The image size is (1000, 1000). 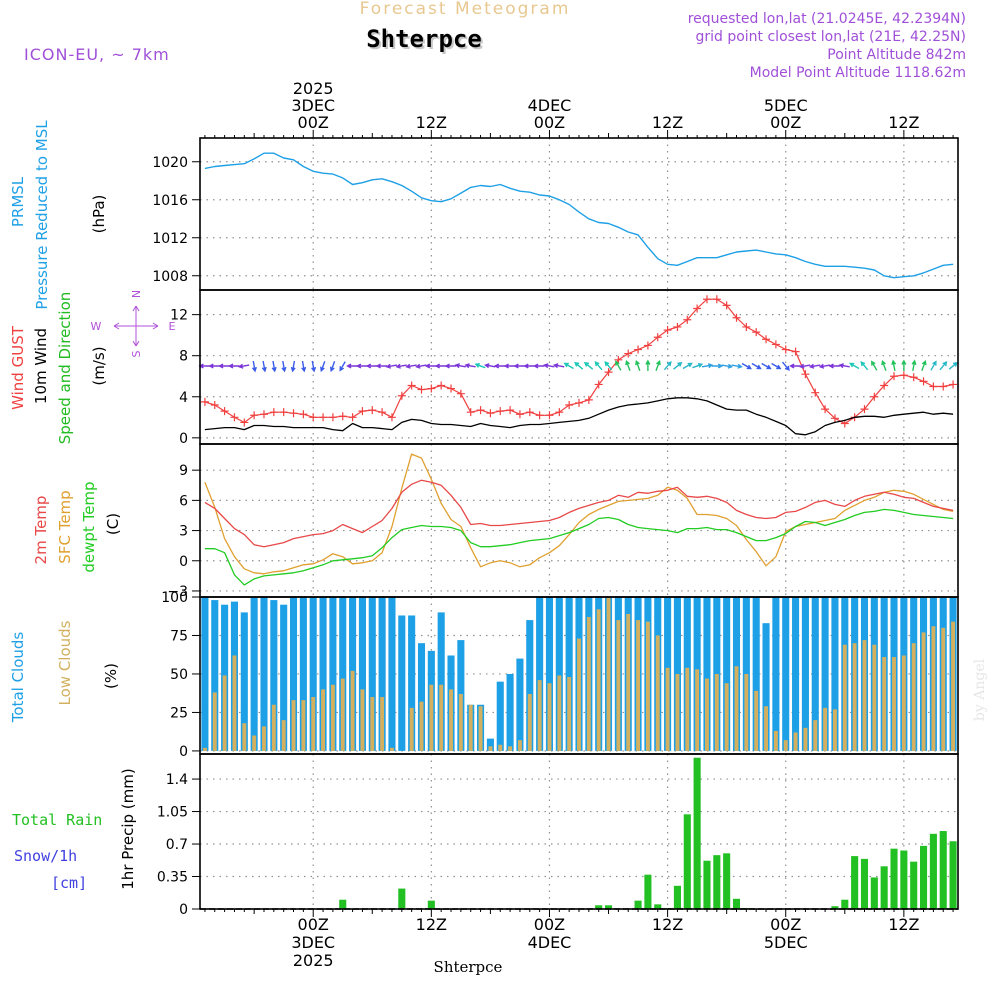 I want to click on bottom-time-label: 00Z, so click(x=785, y=924).